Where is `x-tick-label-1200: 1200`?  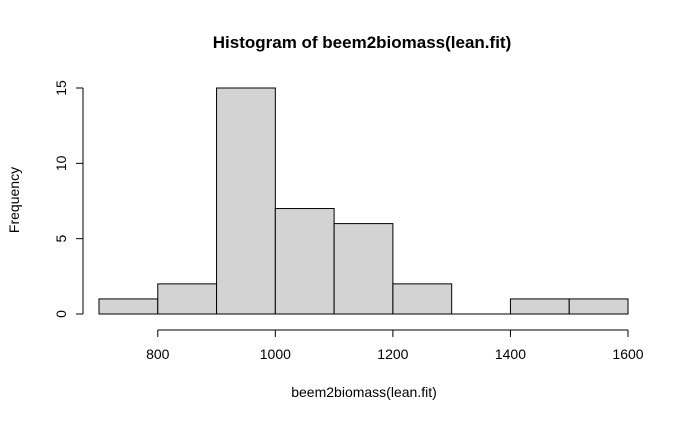
x-tick-label-1200: 1200 is located at coordinates (392, 354).